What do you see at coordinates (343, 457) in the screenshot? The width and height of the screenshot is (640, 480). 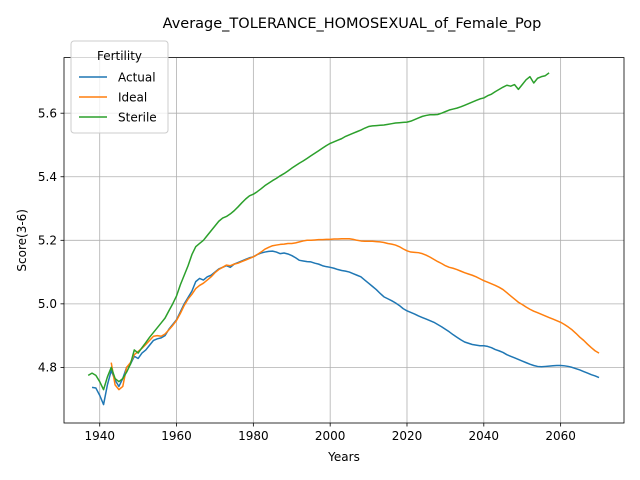 I see `x-axis-label: Years` at bounding box center [343, 457].